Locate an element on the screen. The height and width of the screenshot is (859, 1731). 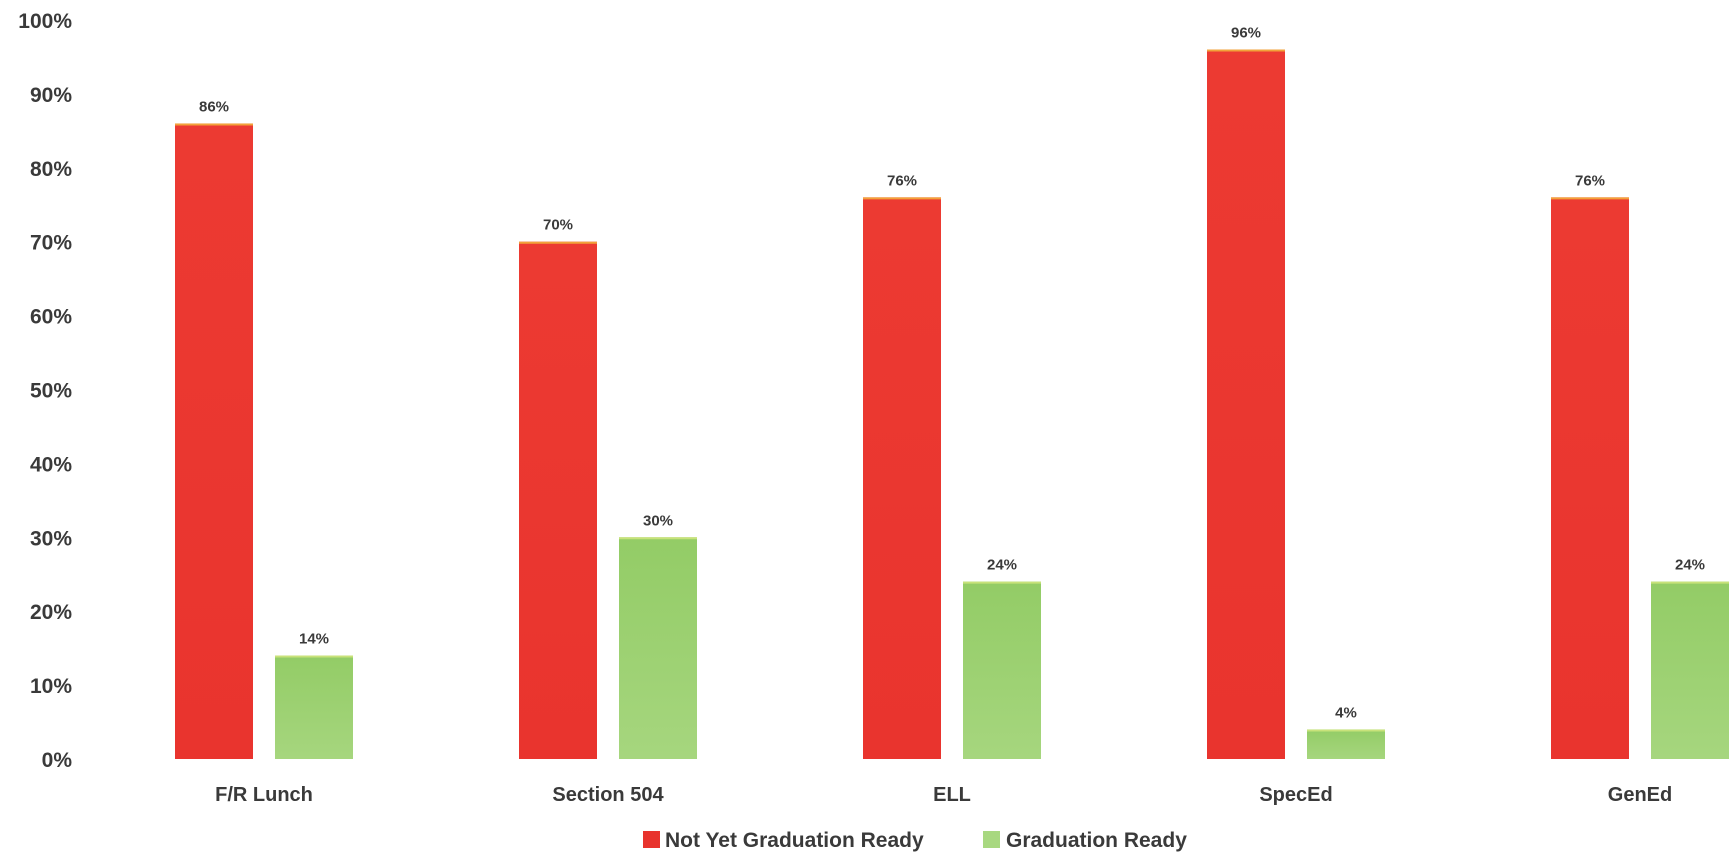
y-tick-label: 70% is located at coordinates (51, 243).